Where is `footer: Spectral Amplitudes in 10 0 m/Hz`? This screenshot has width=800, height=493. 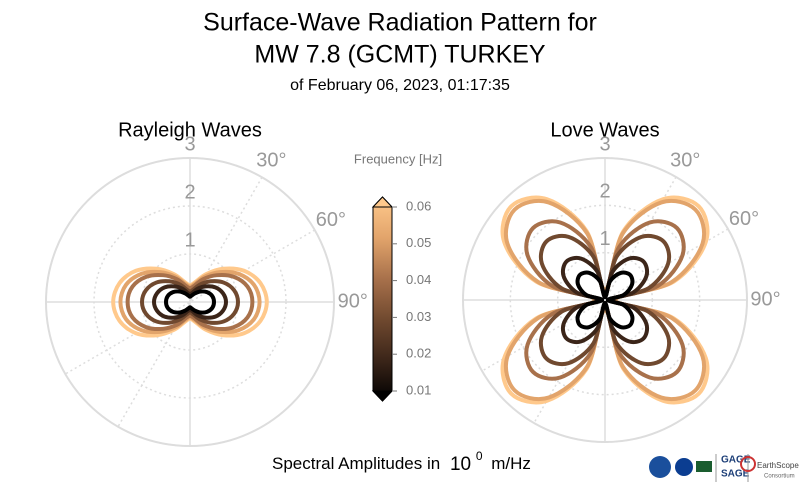 footer: Spectral Amplitudes in 10 0 m/Hz is located at coordinates (401, 460).